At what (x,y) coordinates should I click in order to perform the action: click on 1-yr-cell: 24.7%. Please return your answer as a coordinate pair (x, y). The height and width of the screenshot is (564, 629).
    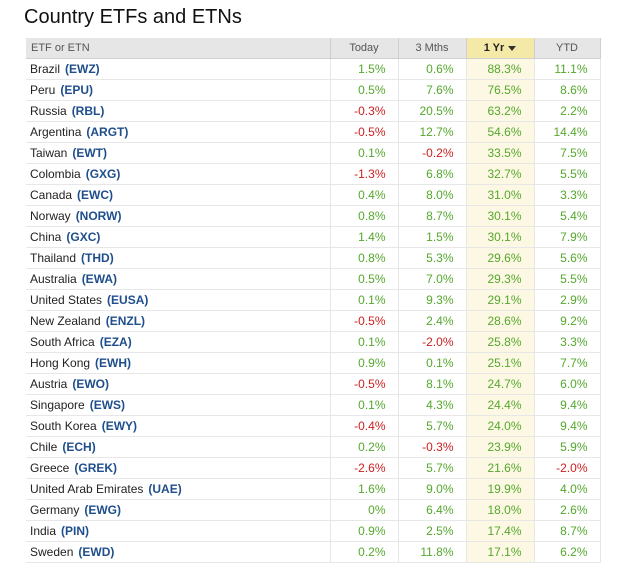
    Looking at the image, I should click on (500, 384).